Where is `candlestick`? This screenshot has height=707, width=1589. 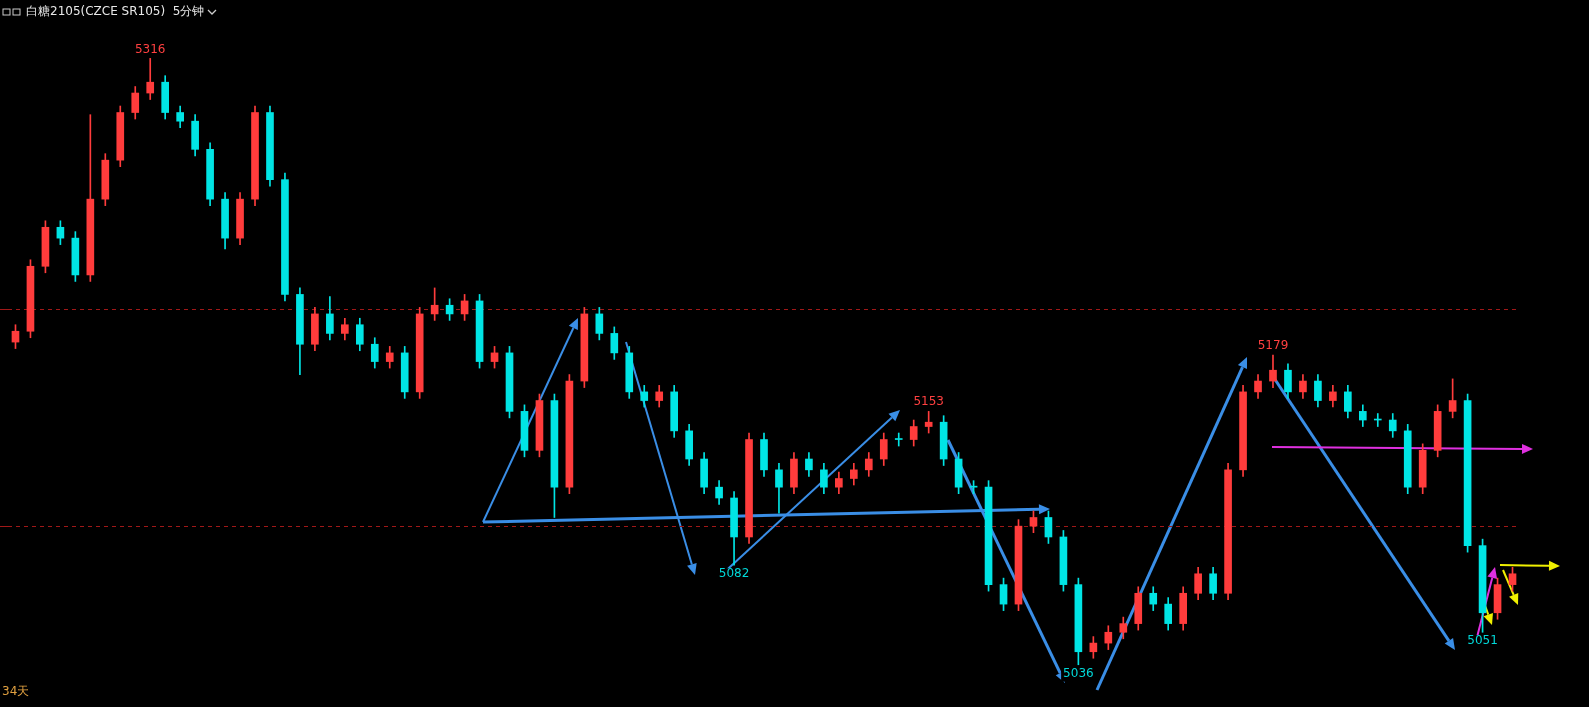 candlestick is located at coordinates (898, 439).